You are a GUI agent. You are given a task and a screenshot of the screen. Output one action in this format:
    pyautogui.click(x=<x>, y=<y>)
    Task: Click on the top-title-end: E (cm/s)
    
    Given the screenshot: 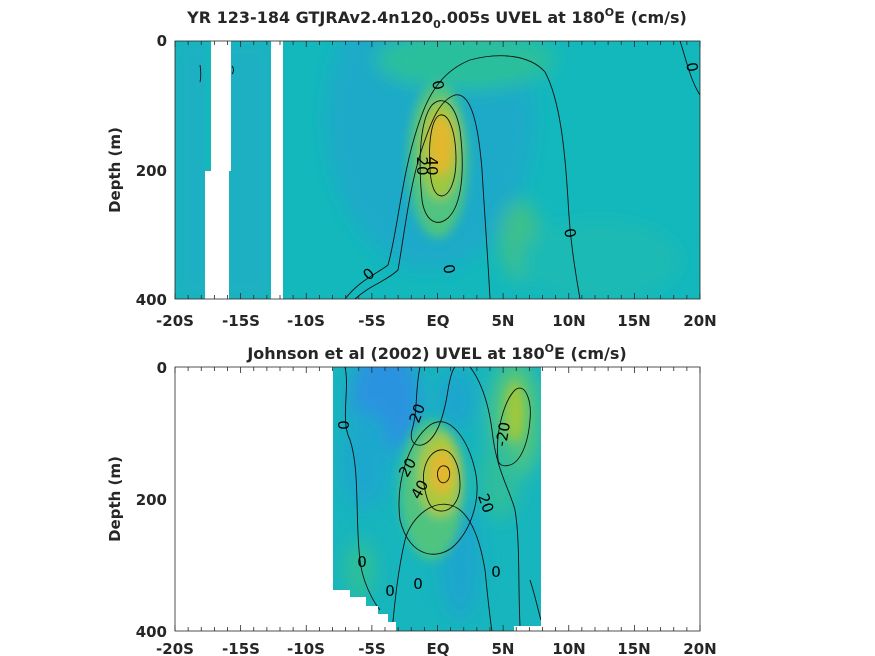 What is the action you would take?
    pyautogui.click(x=650, y=17)
    